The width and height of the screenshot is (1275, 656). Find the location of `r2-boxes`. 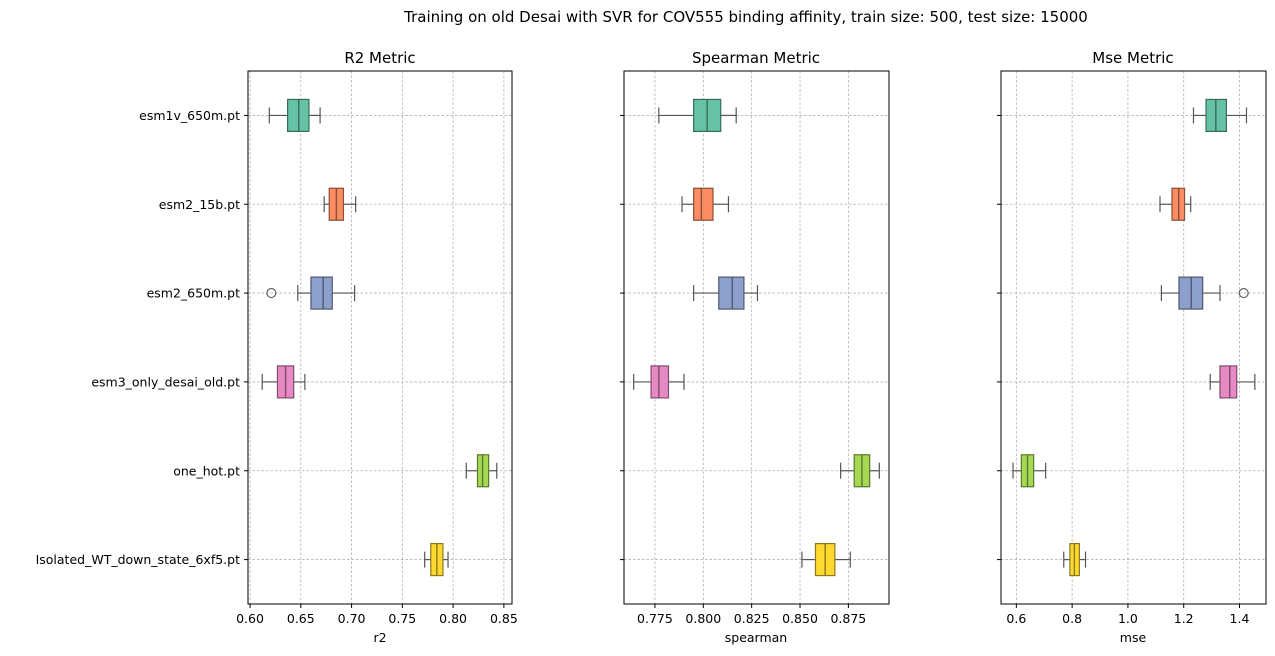

r2-boxes is located at coordinates (379, 337).